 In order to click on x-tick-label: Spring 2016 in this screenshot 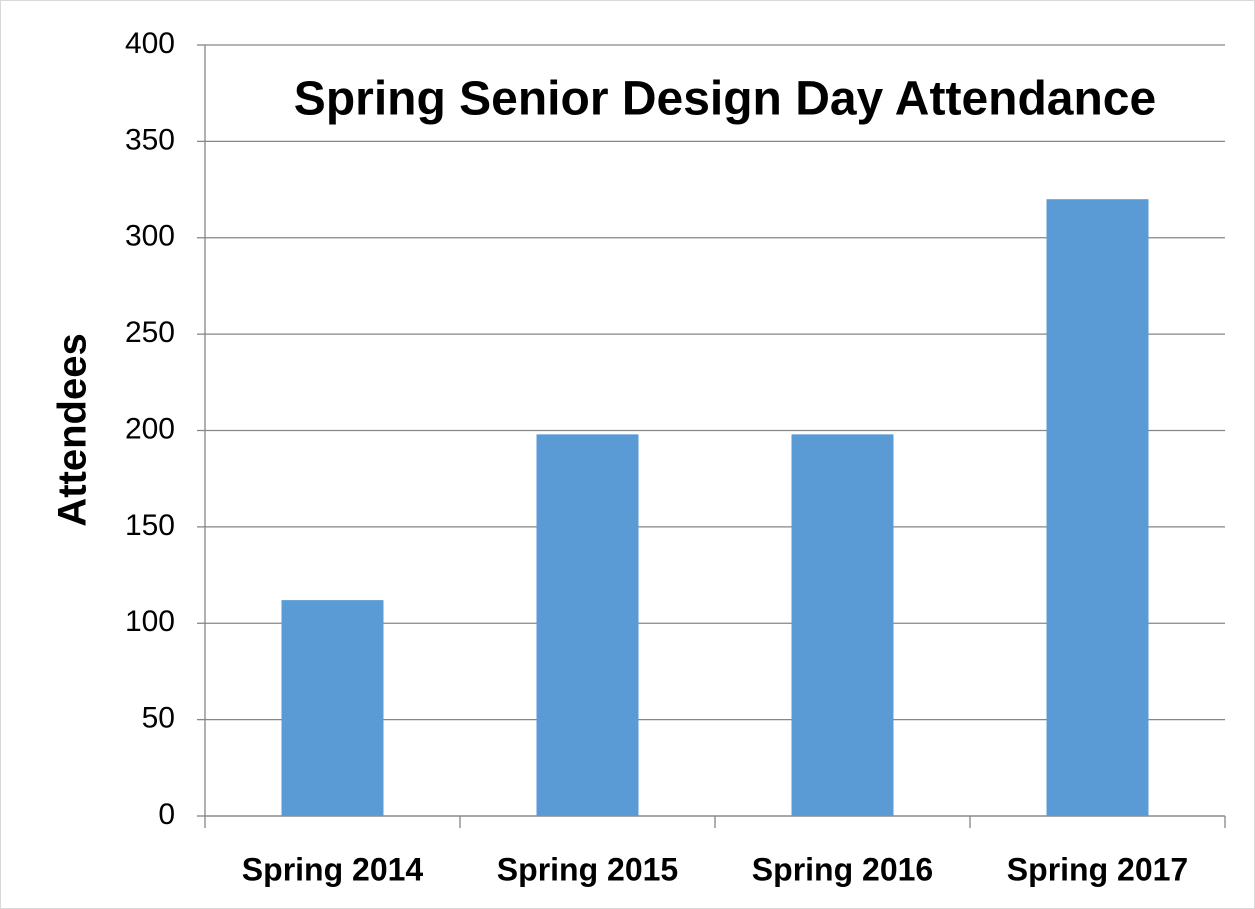, I will do `click(842, 869)`.